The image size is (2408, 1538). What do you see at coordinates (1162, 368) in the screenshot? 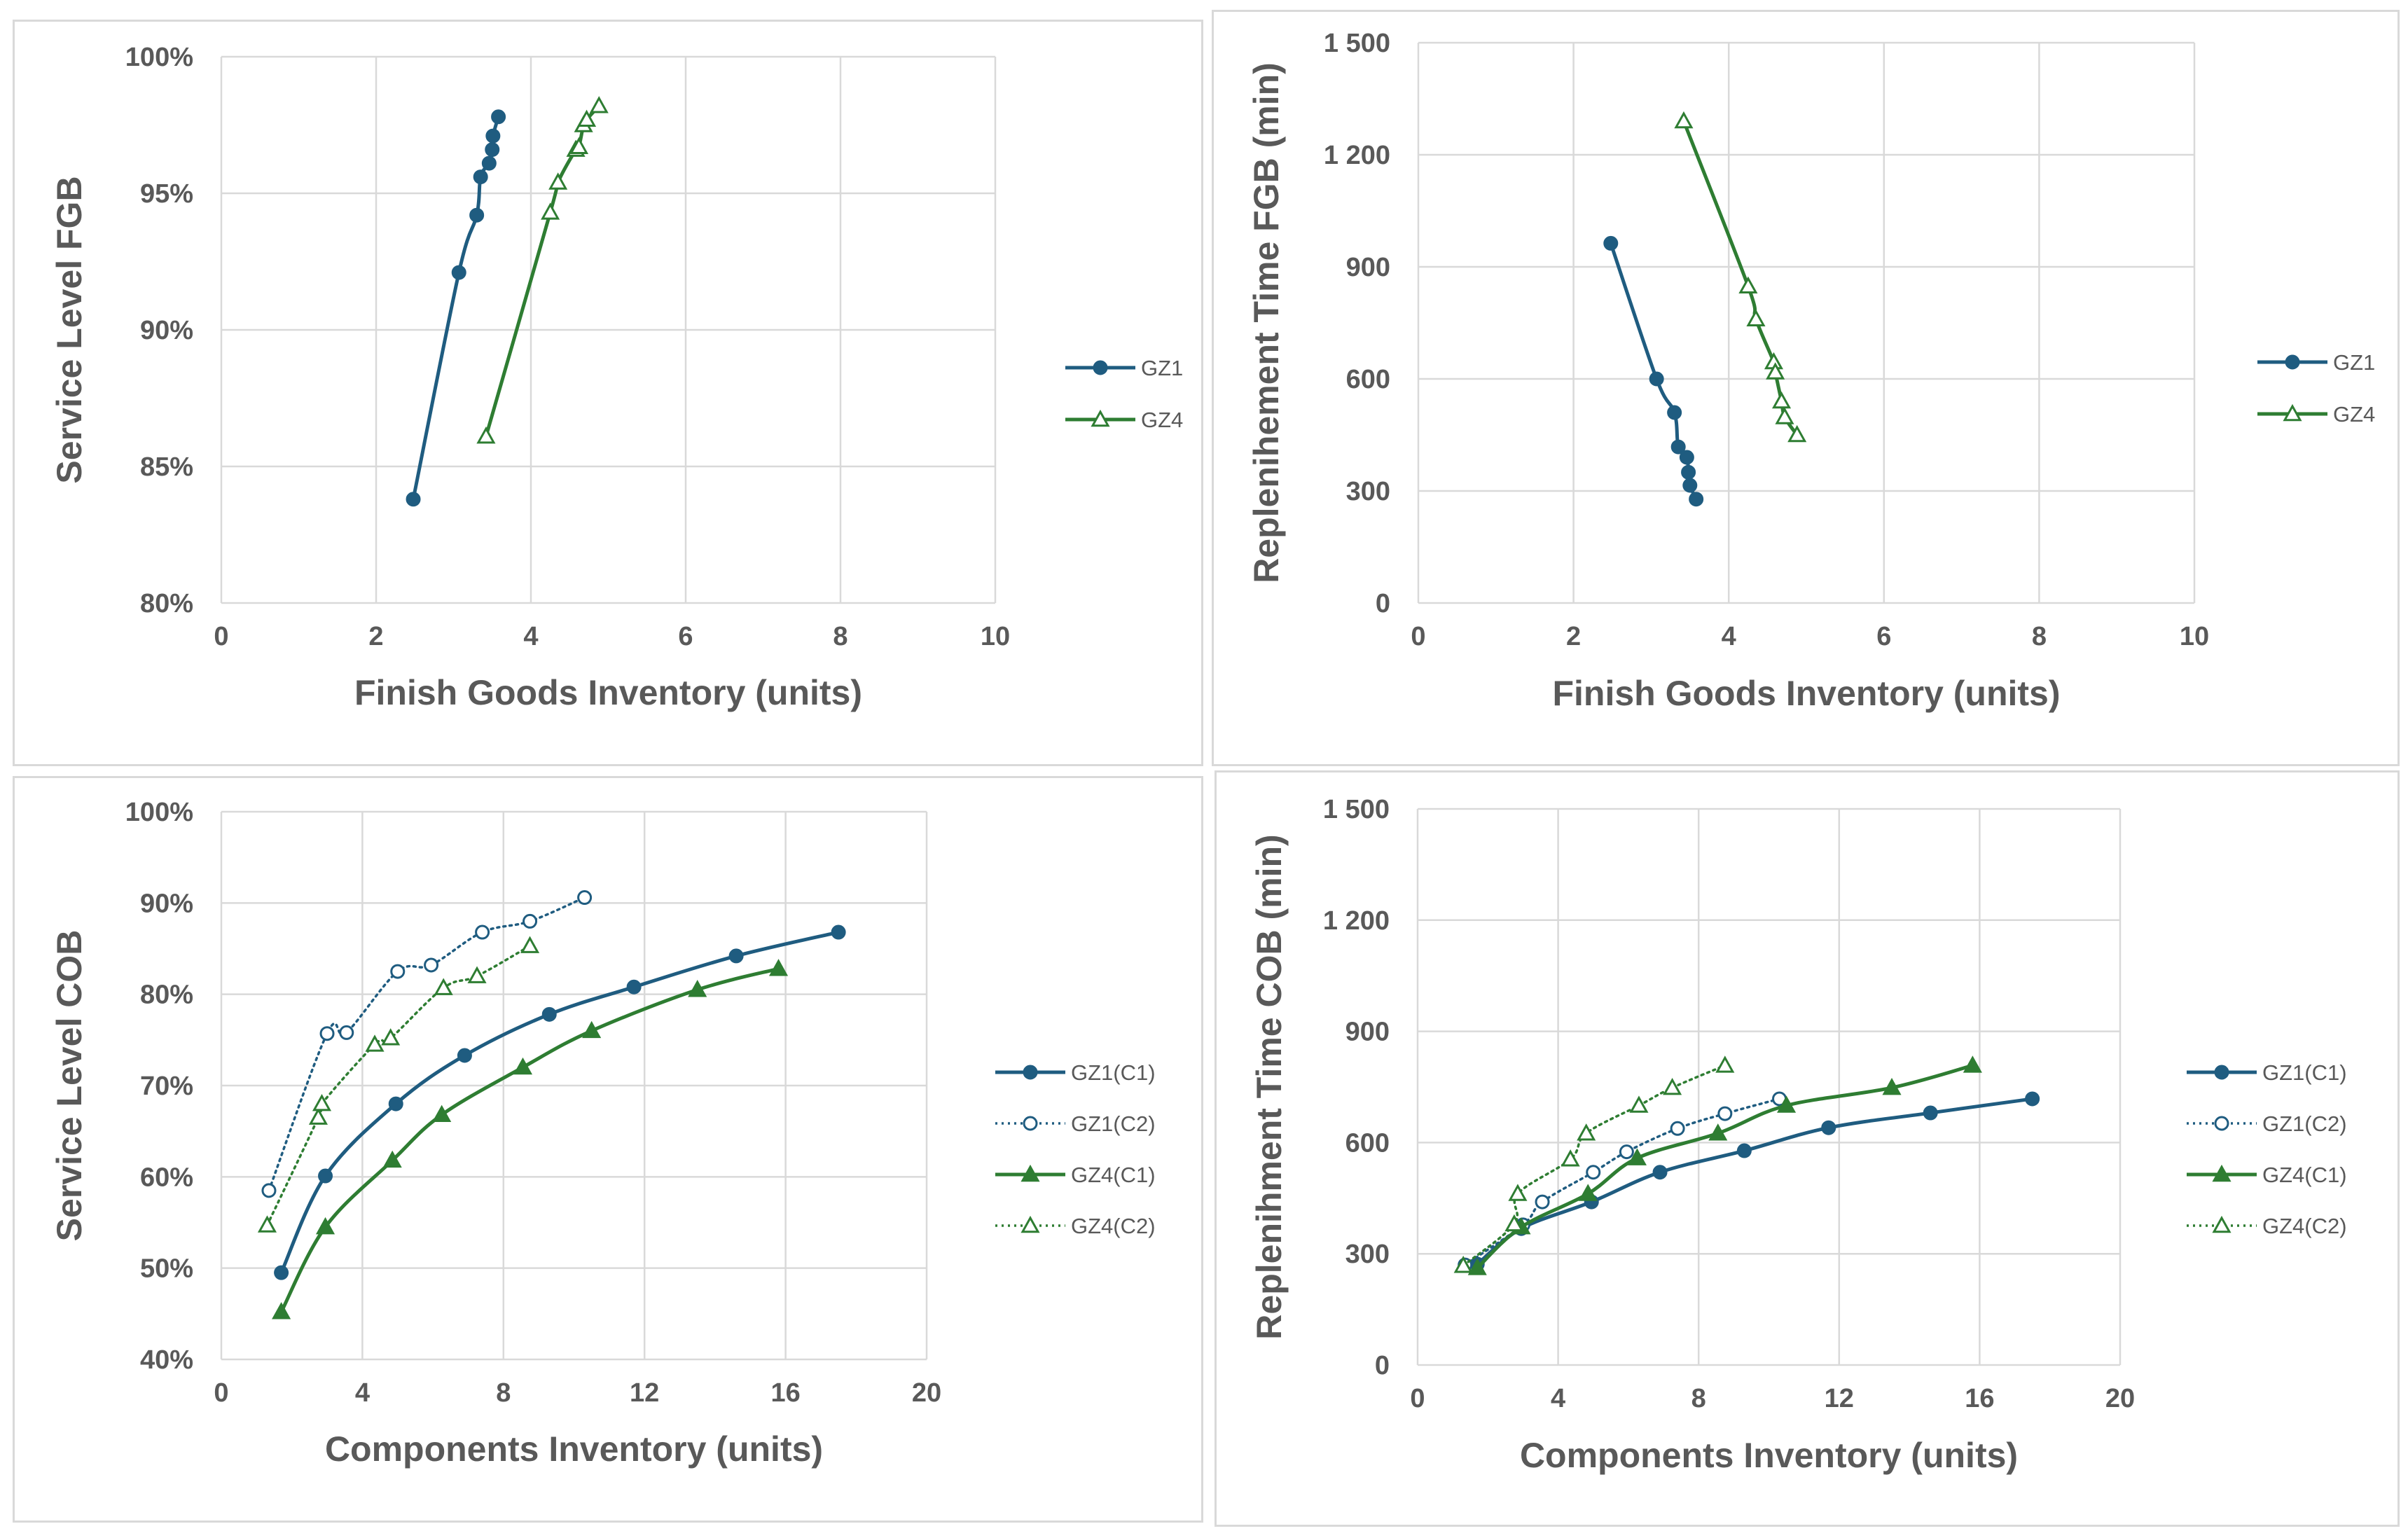
I see `legend-label: GZ1` at bounding box center [1162, 368].